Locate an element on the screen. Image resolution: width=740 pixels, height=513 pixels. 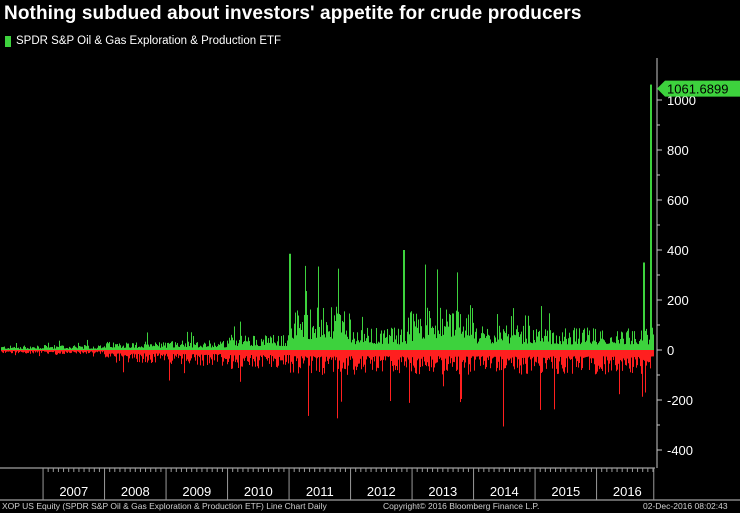
last-value-label: 1061.6899 is located at coordinates (697, 89).